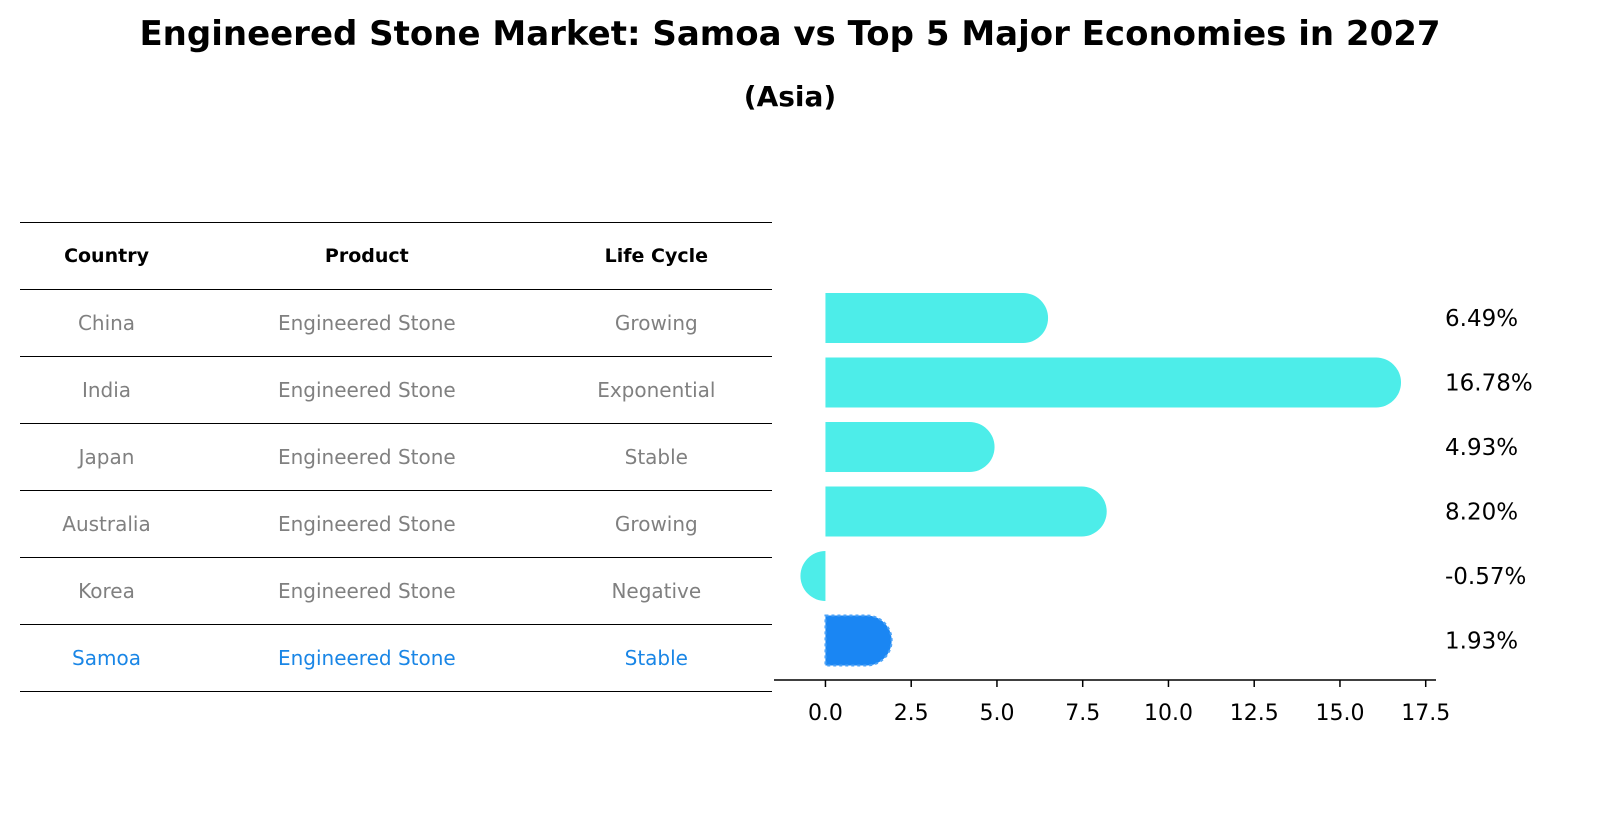  What do you see at coordinates (367, 256) in the screenshot?
I see `header-product: Product` at bounding box center [367, 256].